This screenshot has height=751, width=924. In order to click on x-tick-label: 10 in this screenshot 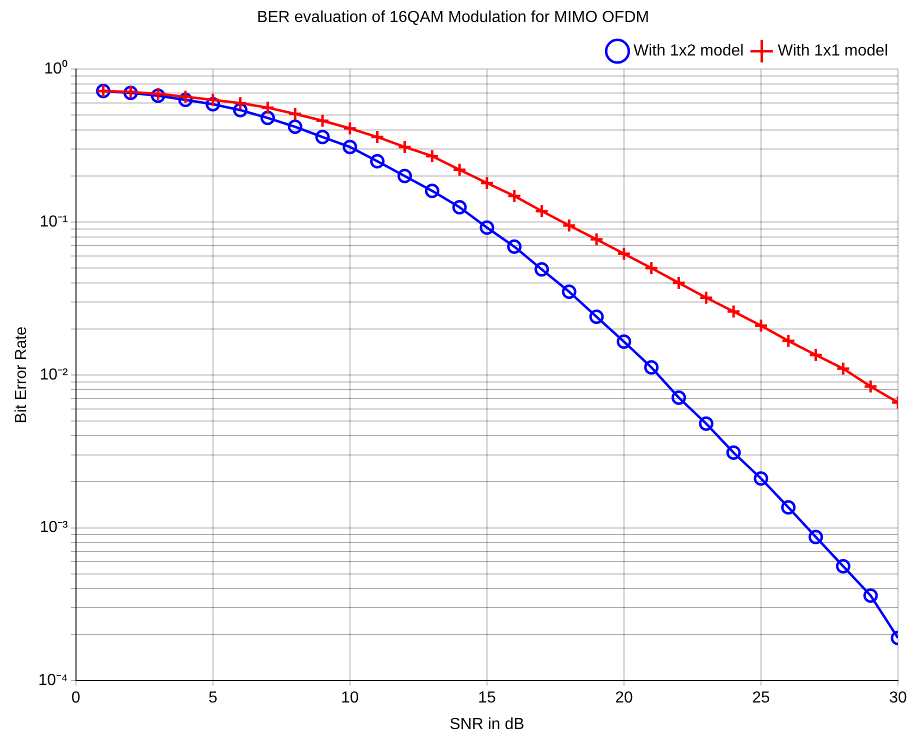, I will do `click(350, 698)`.